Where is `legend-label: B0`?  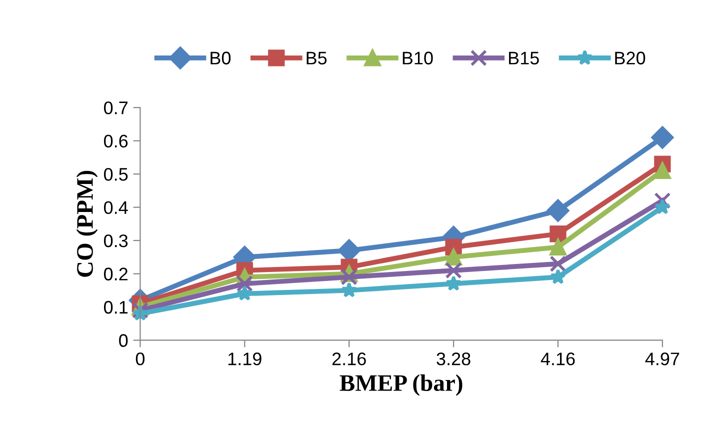 legend-label: B0 is located at coordinates (220, 58).